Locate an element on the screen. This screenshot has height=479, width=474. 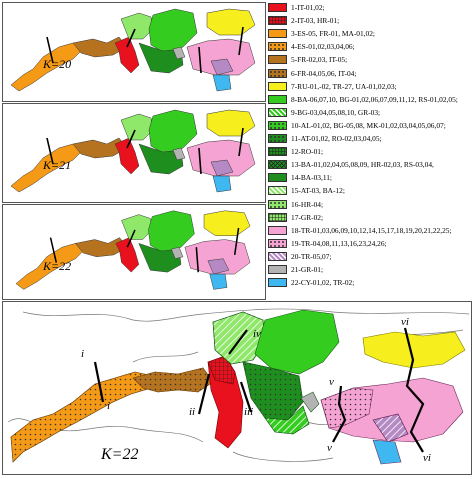
k20-label: K=20 is located at coordinates (57, 64).